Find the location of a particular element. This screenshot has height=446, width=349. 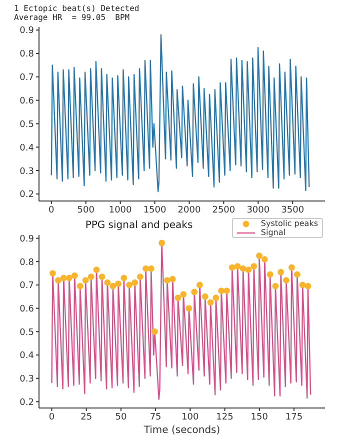

chart-title: 1 Ectopic beat(s) Detected is located at coordinates (77, 8).